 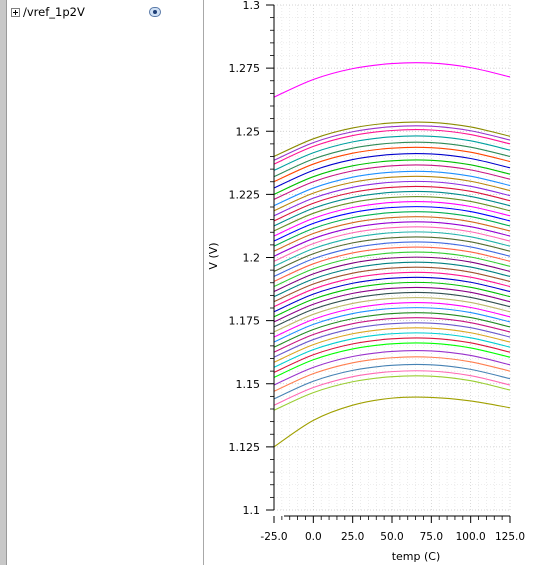 What do you see at coordinates (54, 12) in the screenshot?
I see `tree-item-label: /vref_1p2V` at bounding box center [54, 12].